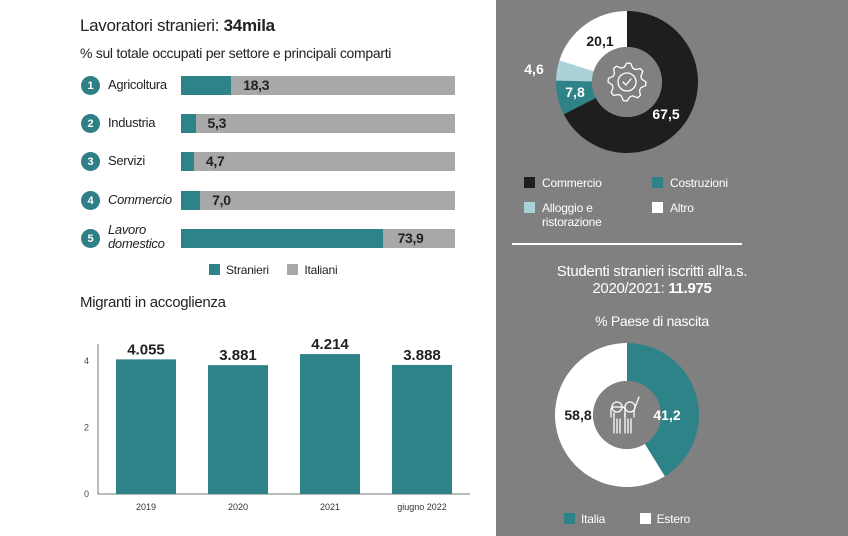 This screenshot has height=536, width=848. I want to click on section-divider, so click(627, 244).